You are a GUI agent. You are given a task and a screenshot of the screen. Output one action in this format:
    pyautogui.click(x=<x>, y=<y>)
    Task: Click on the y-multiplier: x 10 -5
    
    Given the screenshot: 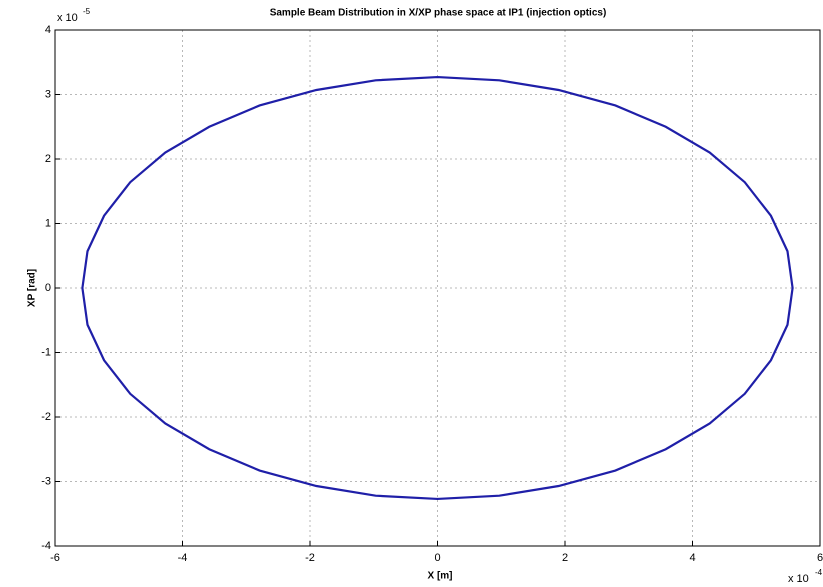 What is the action you would take?
    pyautogui.click(x=74, y=15)
    